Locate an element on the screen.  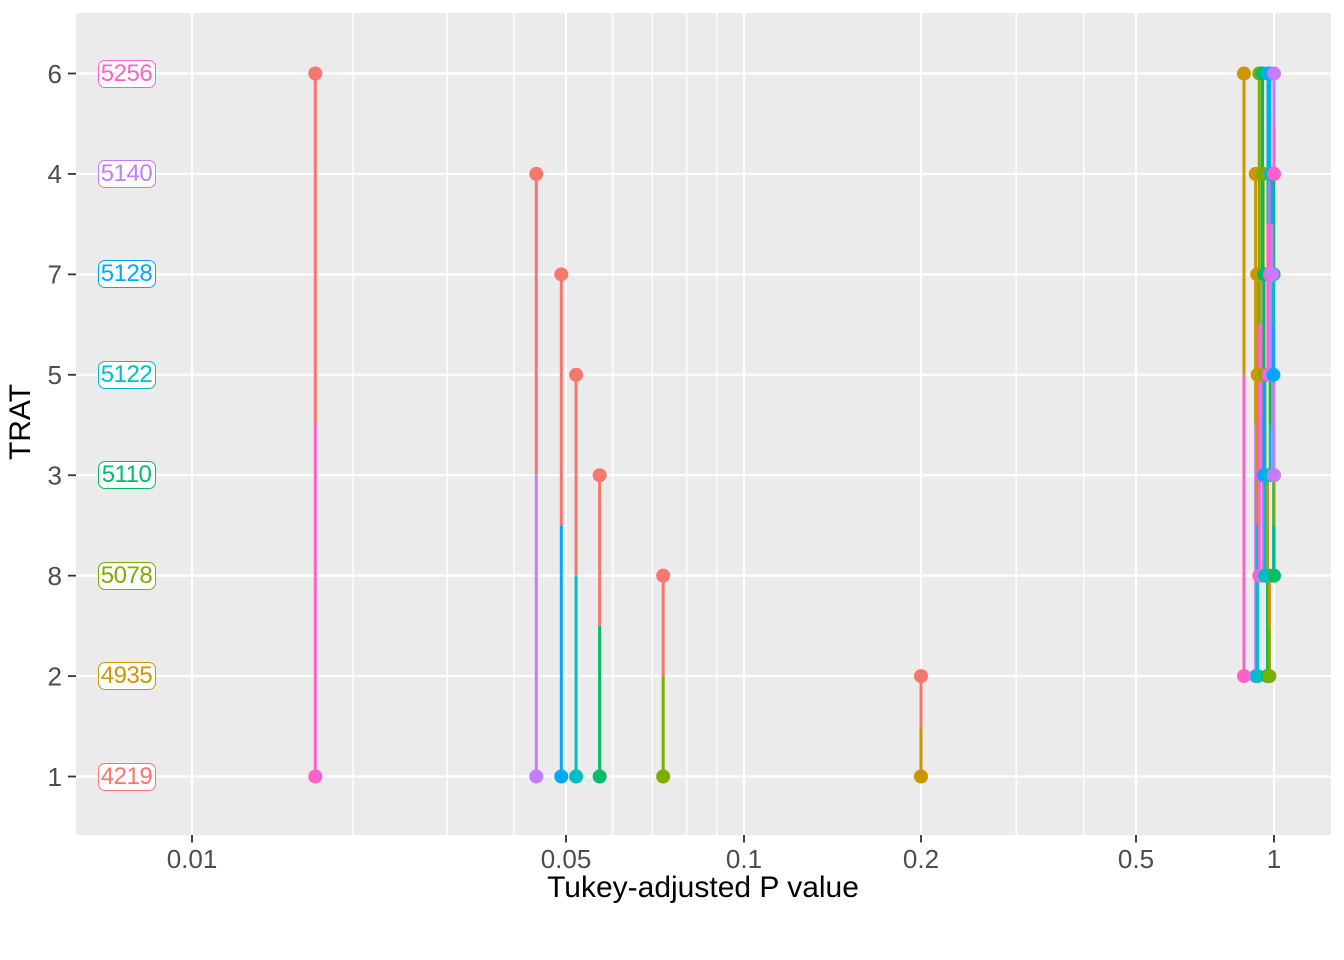
x-tick-label: 0.1 is located at coordinates (744, 859).